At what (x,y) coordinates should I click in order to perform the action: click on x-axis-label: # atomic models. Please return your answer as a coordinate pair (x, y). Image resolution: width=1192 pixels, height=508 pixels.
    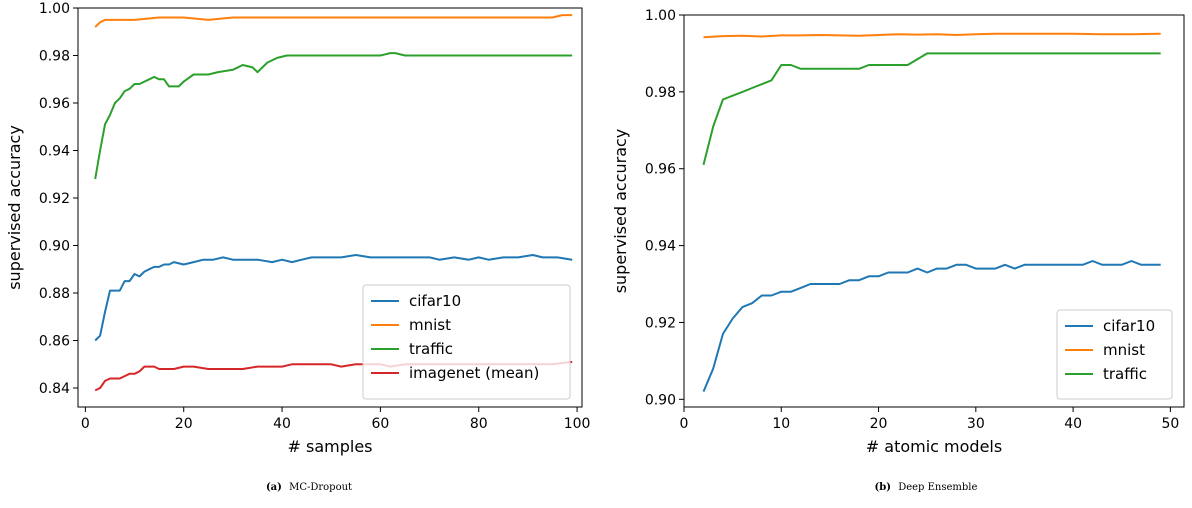
    Looking at the image, I should click on (934, 446).